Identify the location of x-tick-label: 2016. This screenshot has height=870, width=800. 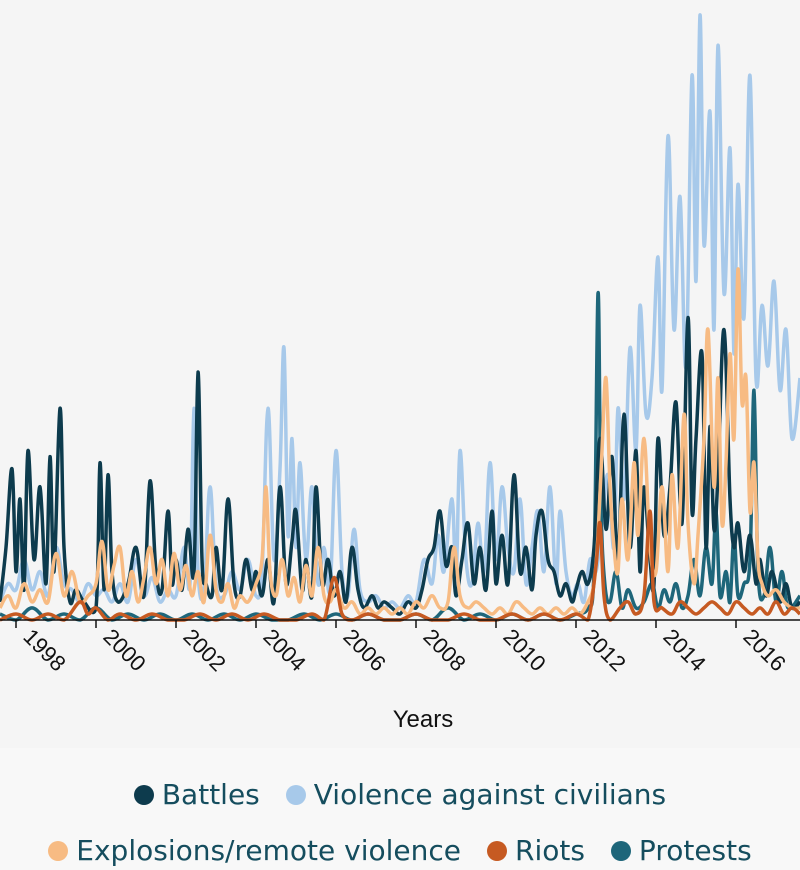
(764, 650).